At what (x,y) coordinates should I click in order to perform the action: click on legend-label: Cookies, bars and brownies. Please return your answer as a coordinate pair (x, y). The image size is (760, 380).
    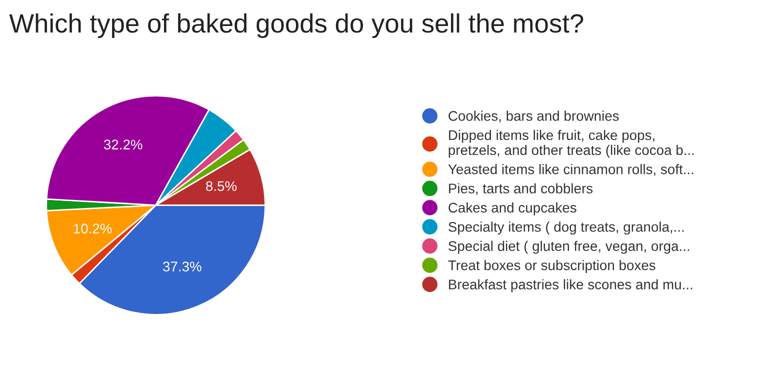
    Looking at the image, I should click on (533, 116).